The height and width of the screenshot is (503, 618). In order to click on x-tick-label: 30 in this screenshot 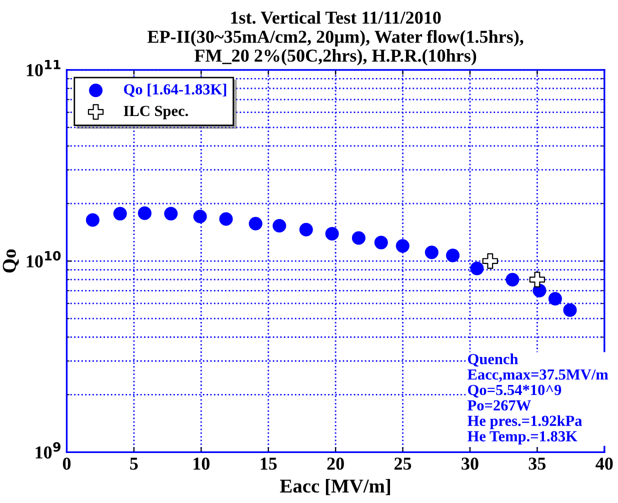, I will do `click(470, 464)`.